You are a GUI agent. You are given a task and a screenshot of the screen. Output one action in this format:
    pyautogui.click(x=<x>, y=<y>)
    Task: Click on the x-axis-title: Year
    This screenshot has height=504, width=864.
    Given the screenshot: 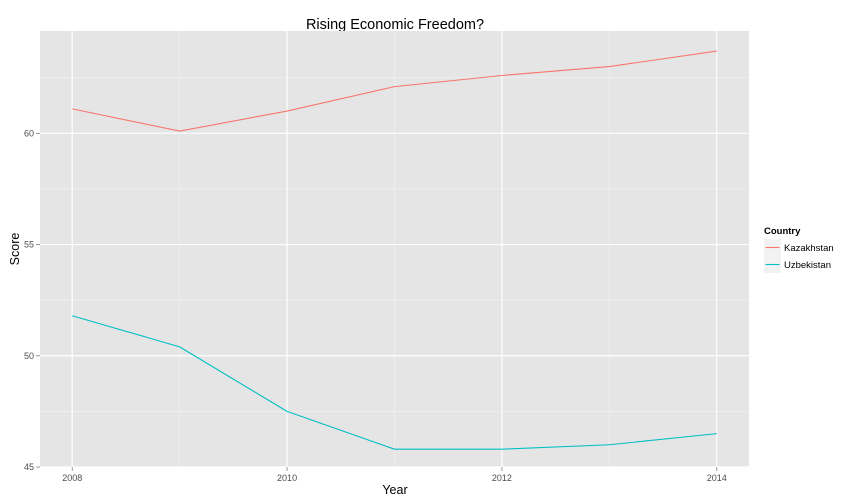 What is the action you would take?
    pyautogui.click(x=394, y=490)
    